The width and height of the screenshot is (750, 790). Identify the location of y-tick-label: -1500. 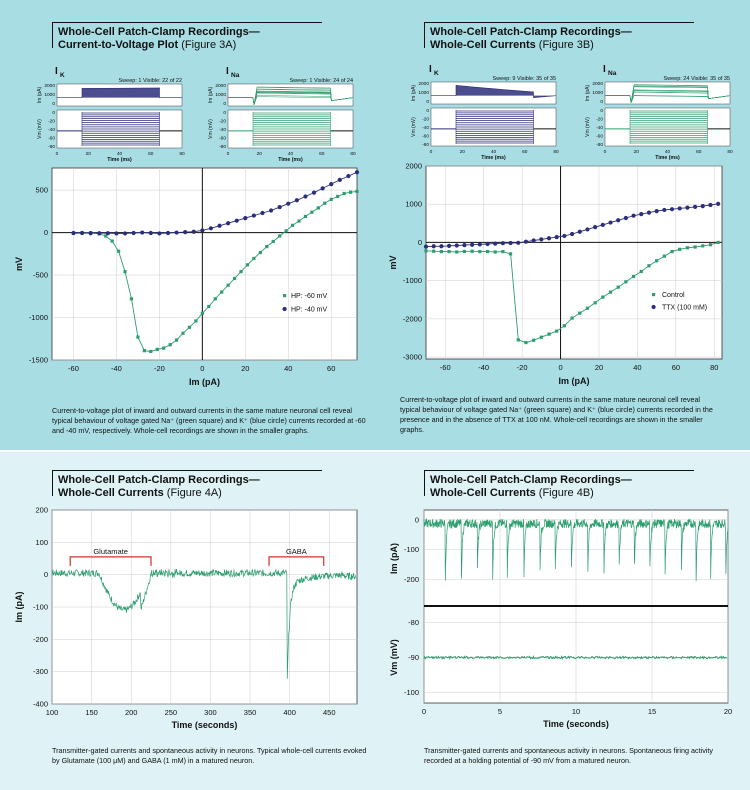
(38, 360).